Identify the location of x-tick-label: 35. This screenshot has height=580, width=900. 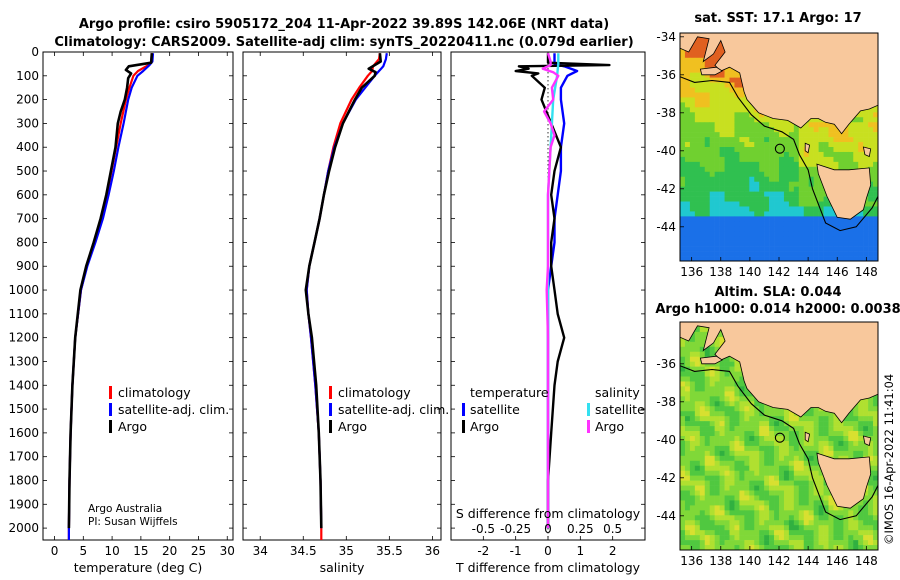
(346, 551).